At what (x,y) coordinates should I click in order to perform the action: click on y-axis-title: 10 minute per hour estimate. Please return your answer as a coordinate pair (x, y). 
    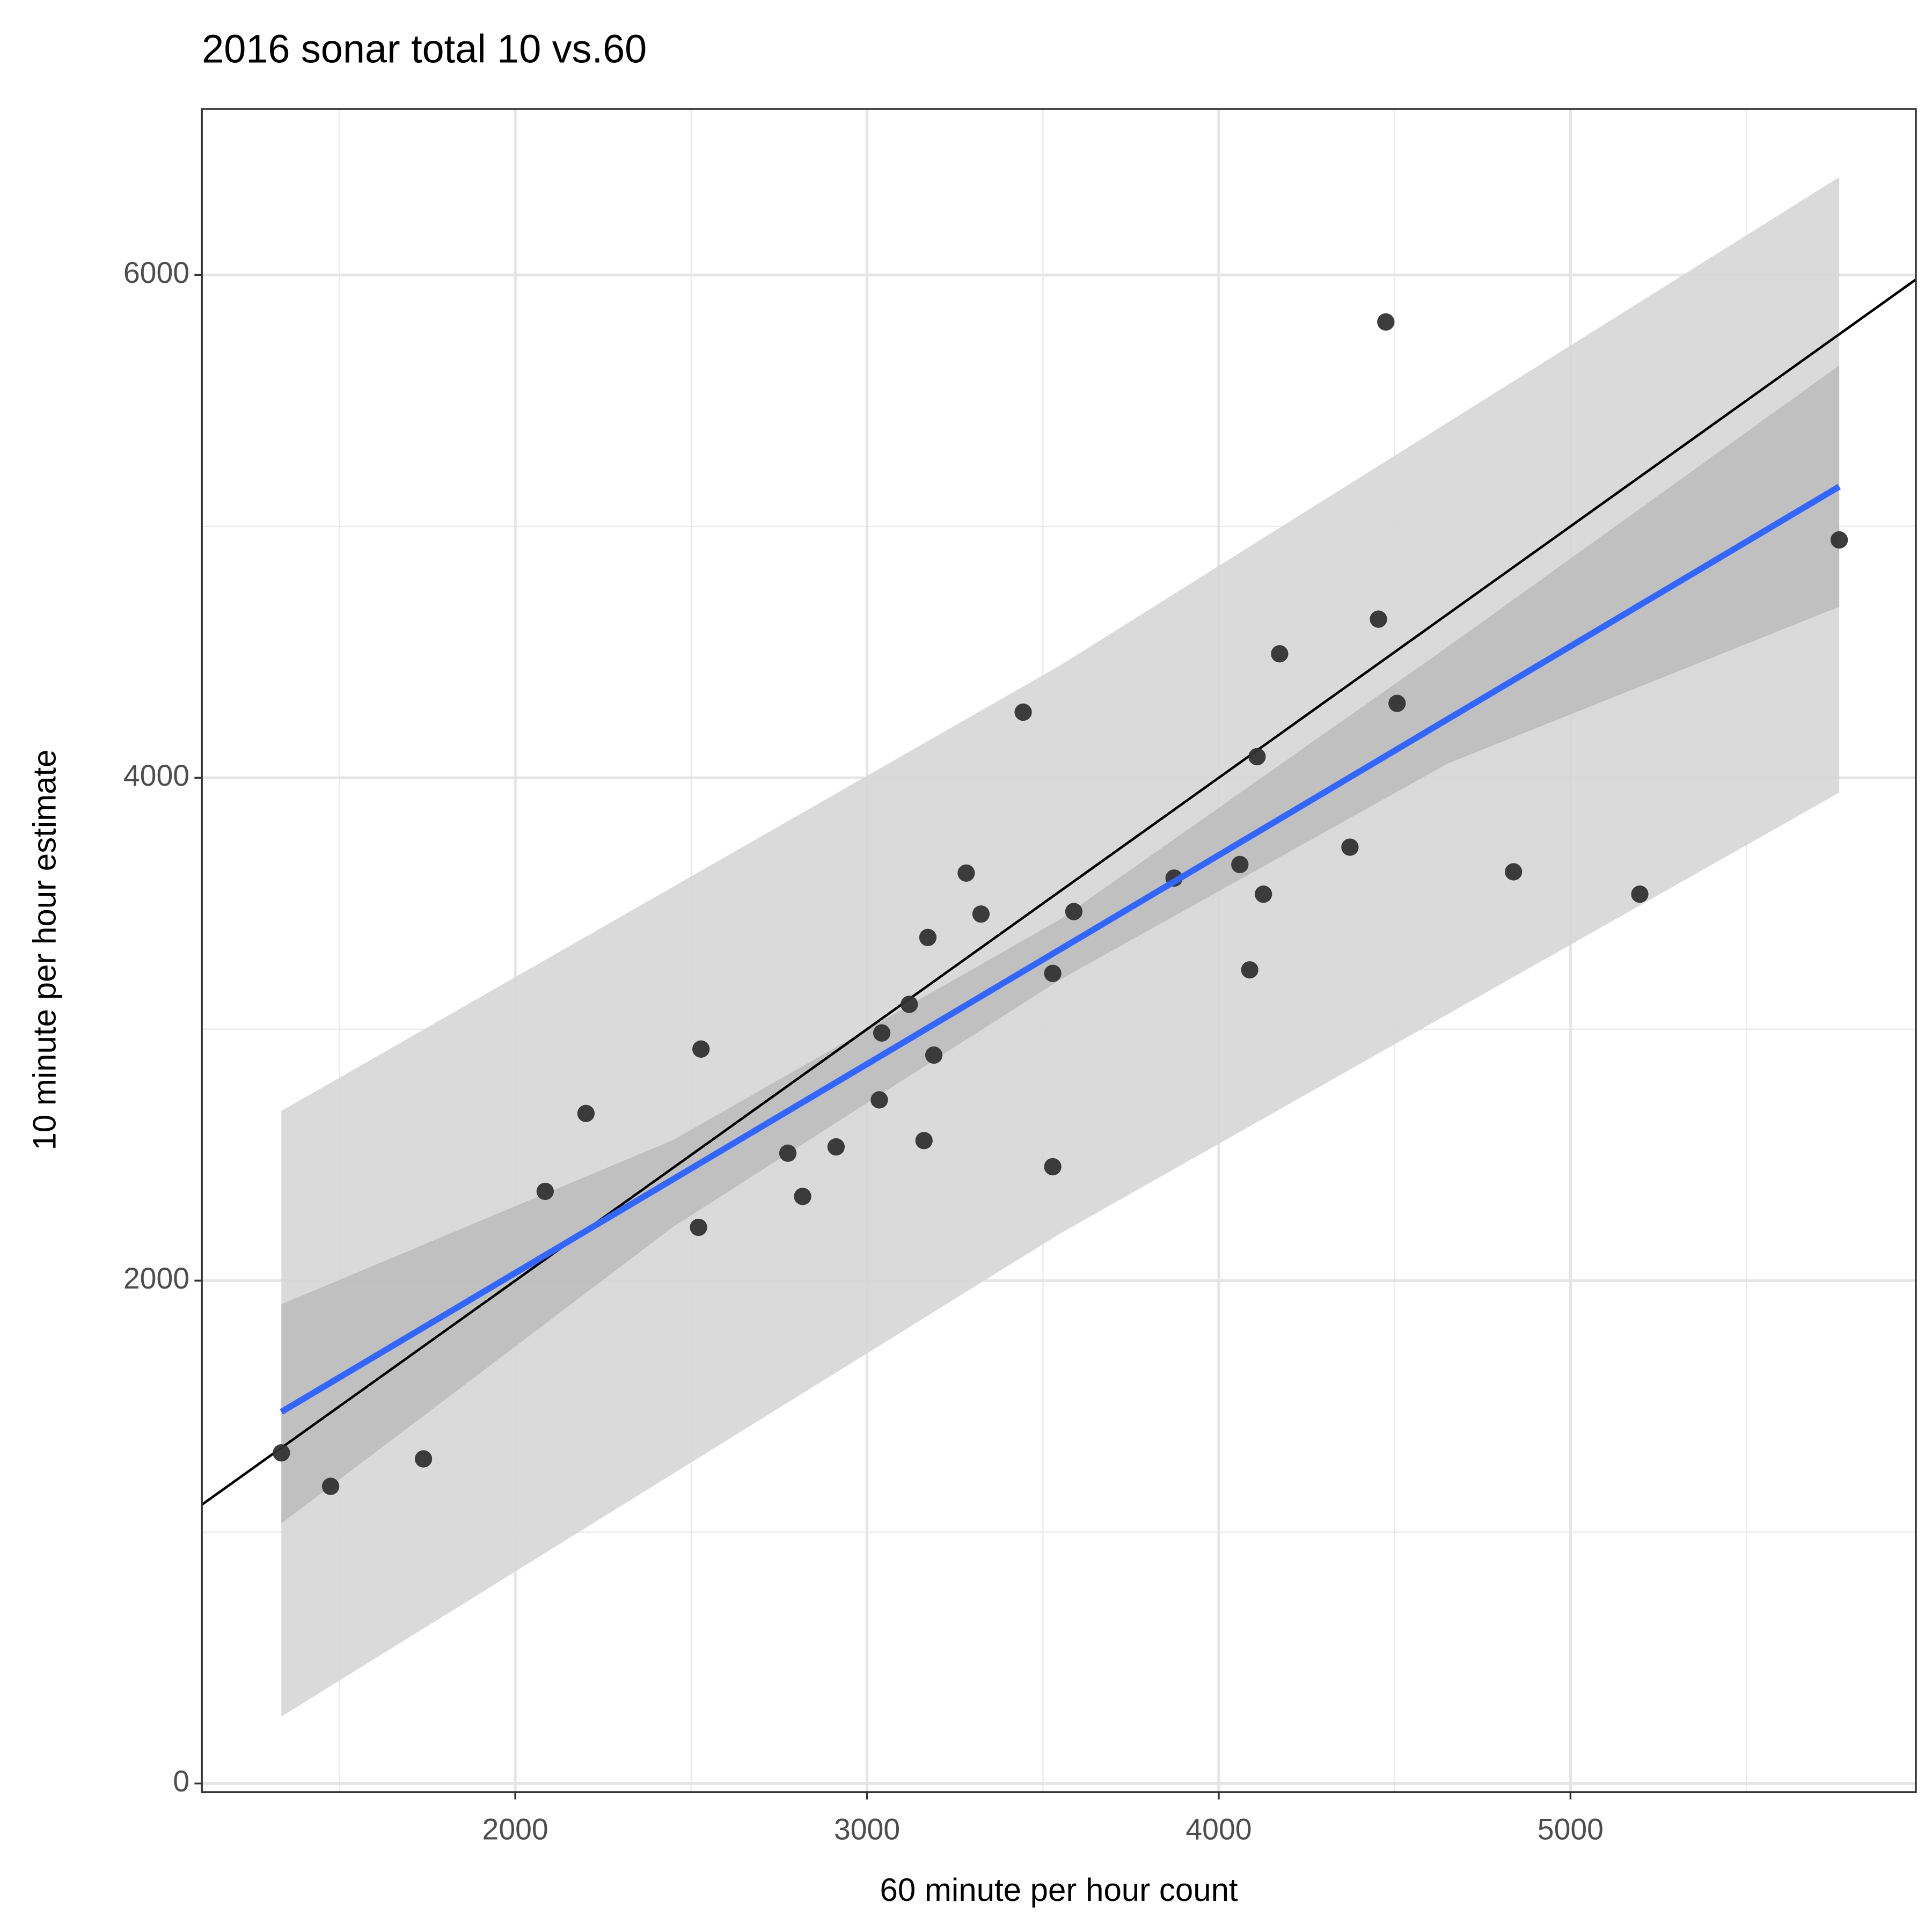
    Looking at the image, I should click on (45, 949).